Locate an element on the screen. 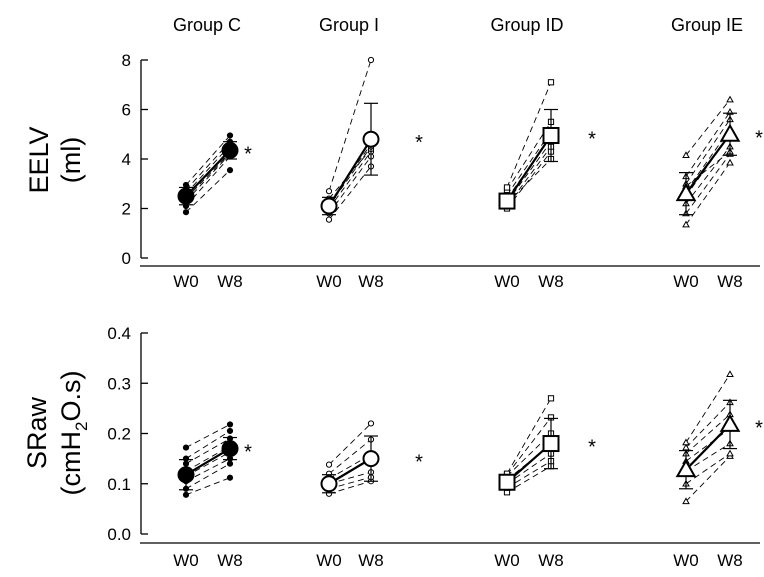 Image resolution: width=764 pixels, height=577 pixels. sraw-ylabel-line2: (cmH2O.s) is located at coordinates (73, 433).